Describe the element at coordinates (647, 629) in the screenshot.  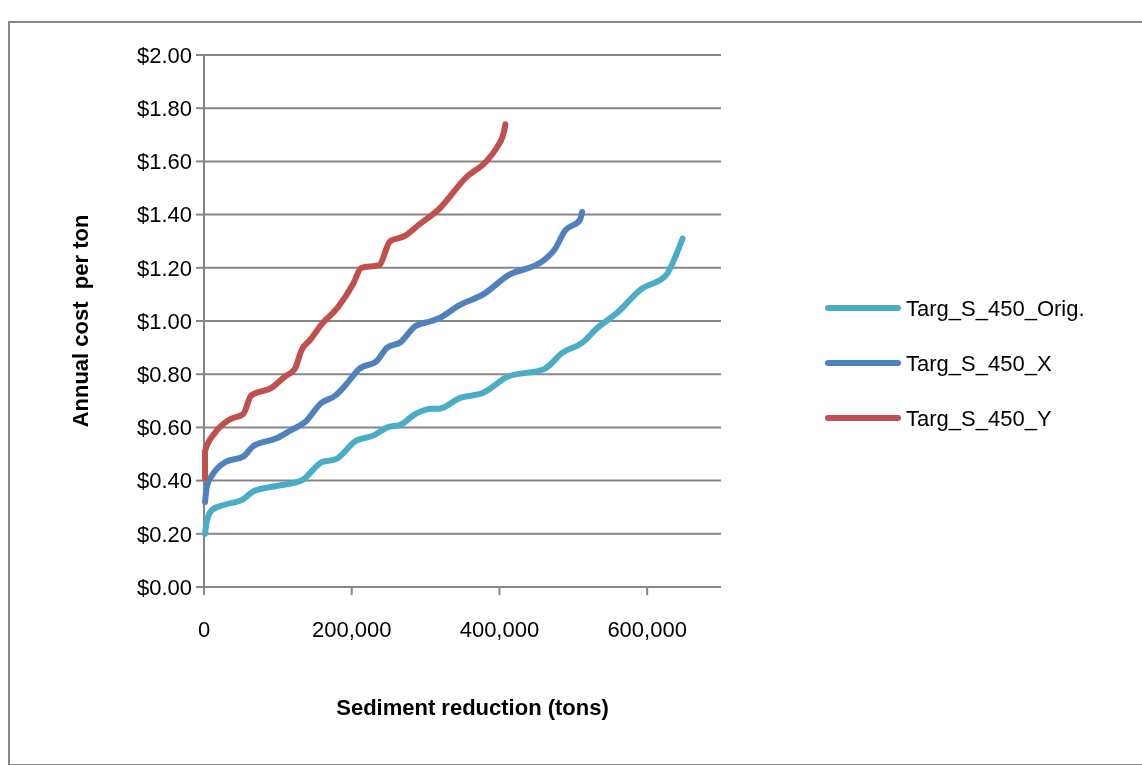
I see `x-tick-label: 600,000` at that location.